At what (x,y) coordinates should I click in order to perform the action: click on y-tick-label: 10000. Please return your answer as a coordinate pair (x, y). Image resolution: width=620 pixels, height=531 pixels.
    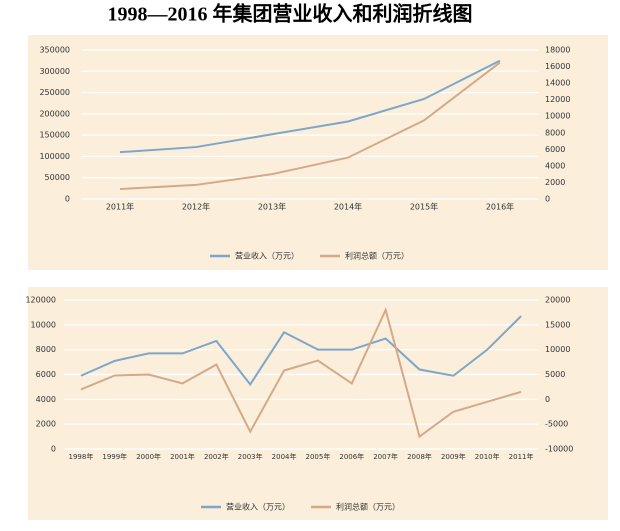
    Looking at the image, I should click on (43, 324).